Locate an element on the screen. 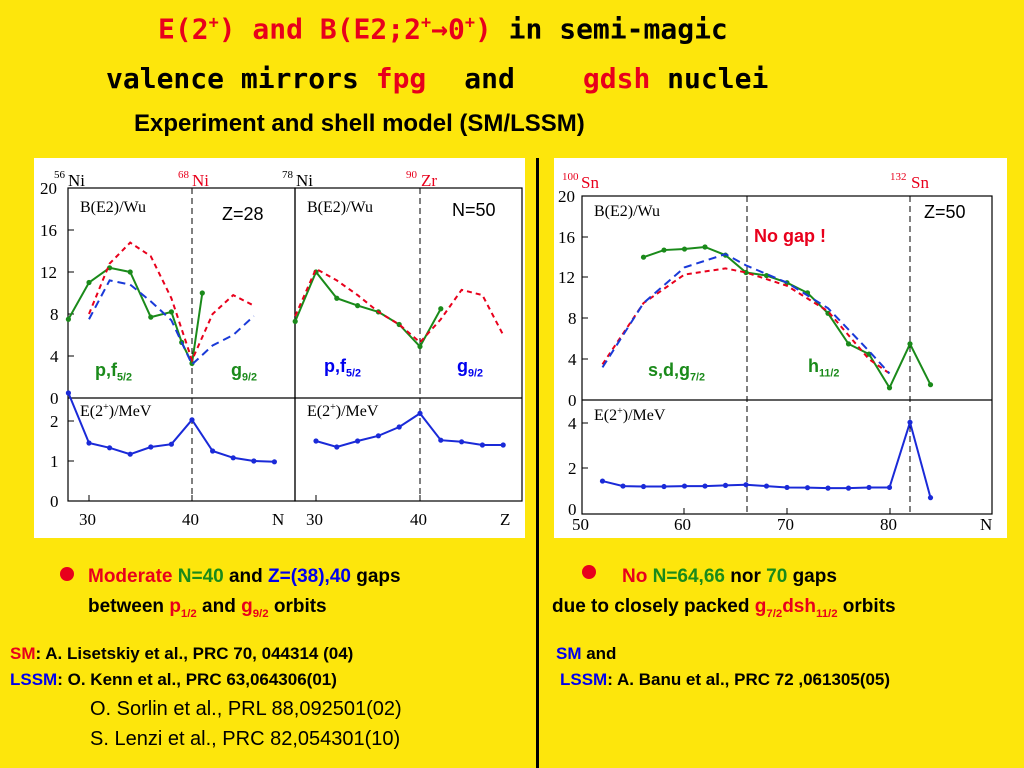 This screenshot has height=768, width=1024. orbit-sdg: s,d,g7/2 is located at coordinates (677, 372).